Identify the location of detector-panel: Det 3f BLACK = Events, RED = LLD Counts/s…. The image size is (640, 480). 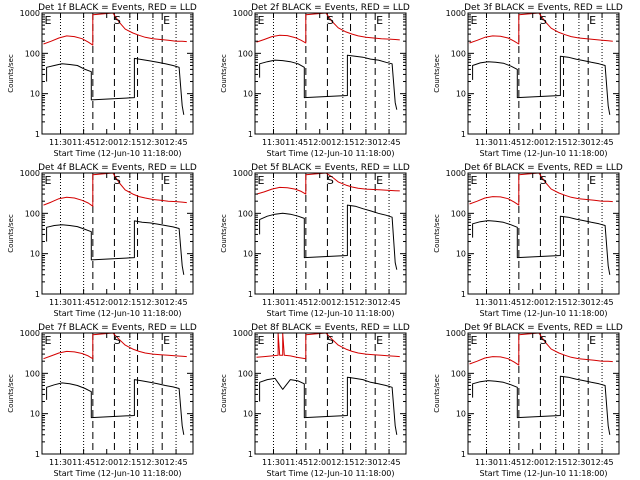
(528, 80).